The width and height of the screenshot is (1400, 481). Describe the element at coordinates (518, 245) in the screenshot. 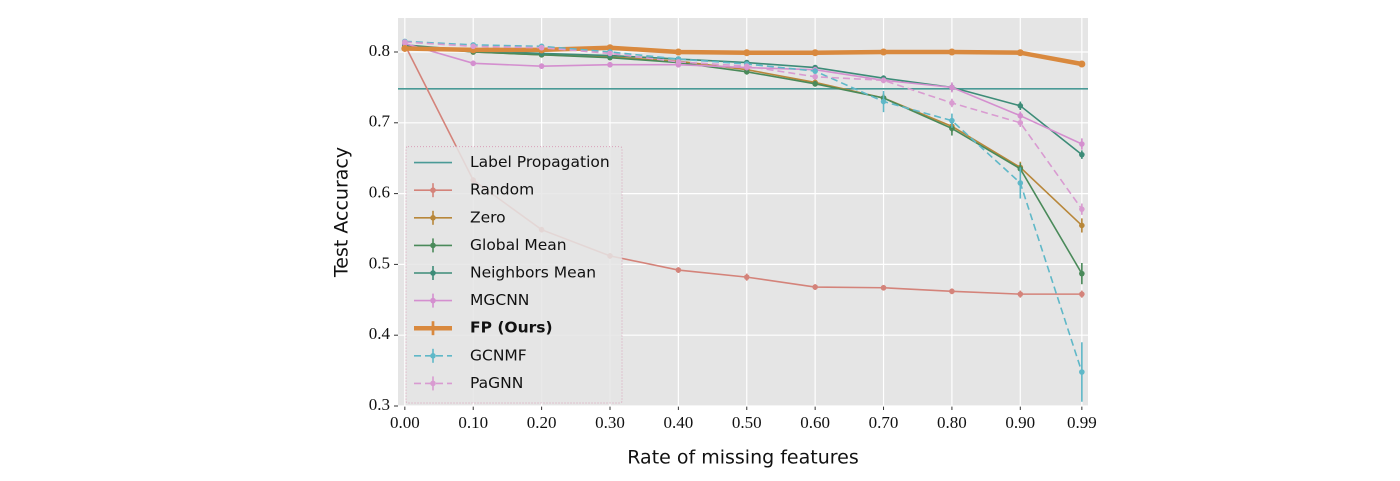

I see `legend-label: Global Mean` at that location.